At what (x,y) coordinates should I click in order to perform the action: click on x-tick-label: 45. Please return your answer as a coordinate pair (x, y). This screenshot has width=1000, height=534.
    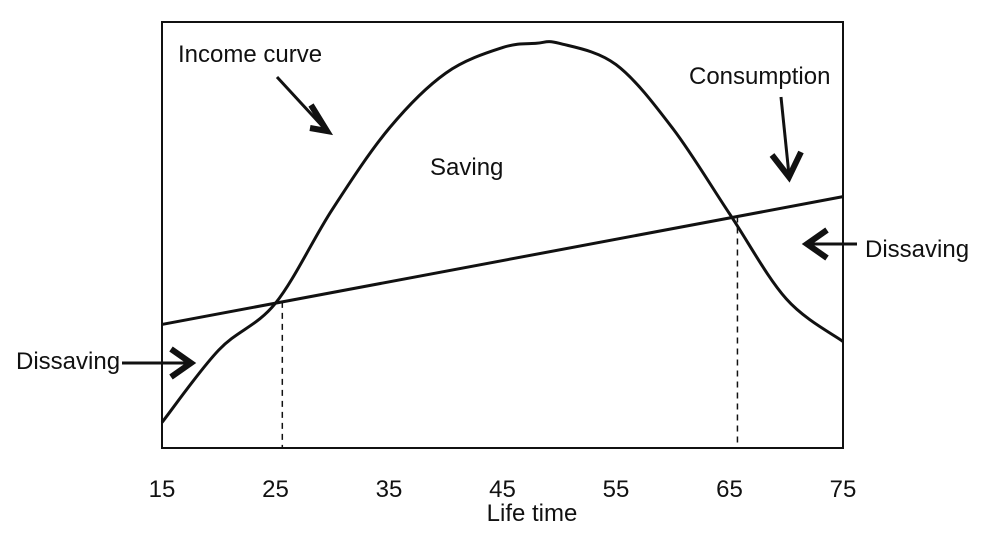
    Looking at the image, I should click on (502, 489).